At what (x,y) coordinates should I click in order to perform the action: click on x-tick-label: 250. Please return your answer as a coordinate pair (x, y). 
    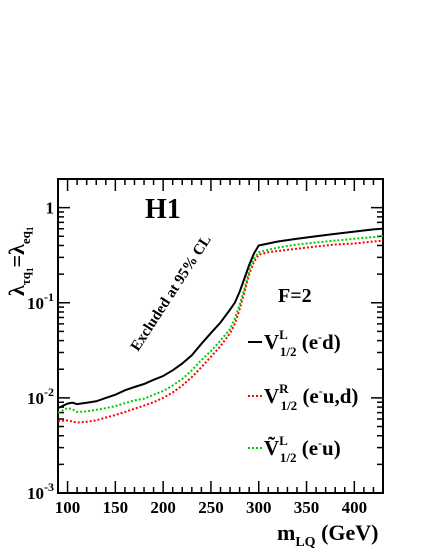
    Looking at the image, I should click on (211, 507).